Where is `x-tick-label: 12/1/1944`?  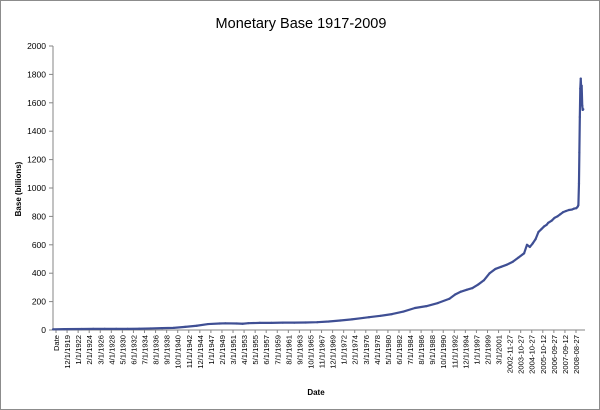 x-tick-label: 12/1/1944 is located at coordinates (200, 352).